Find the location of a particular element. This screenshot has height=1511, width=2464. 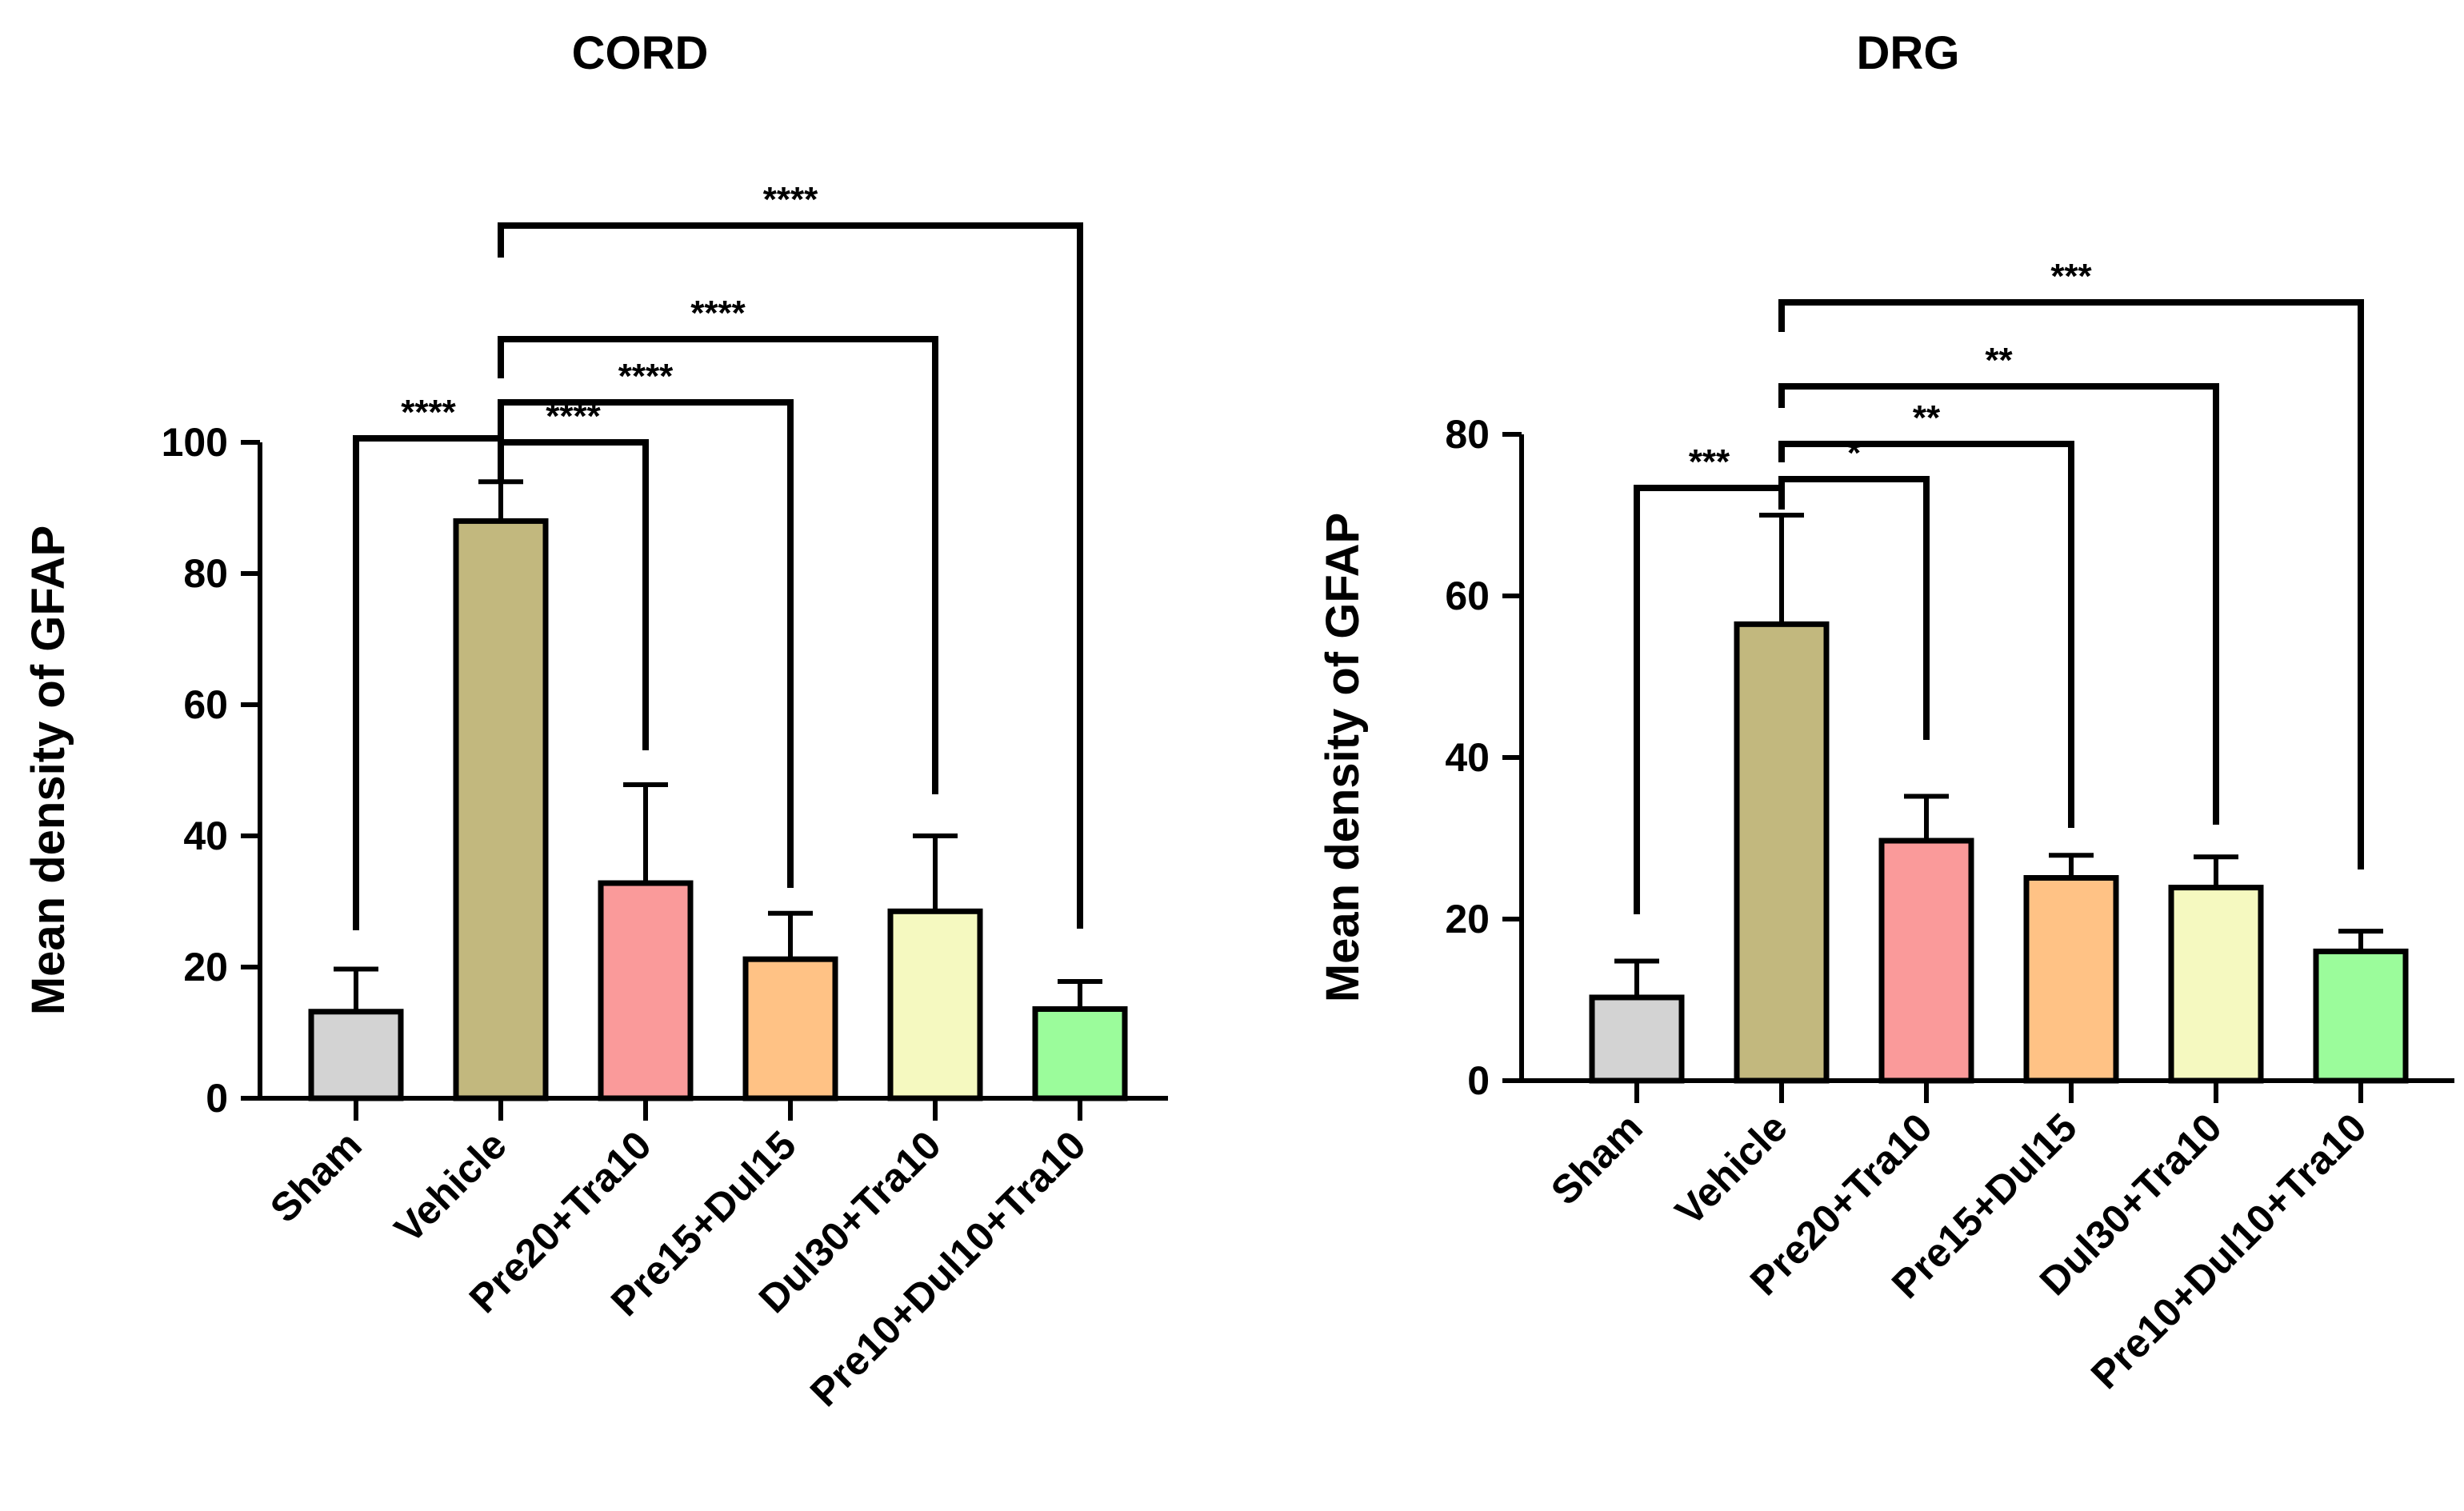

chart-title: DRG is located at coordinates (1908, 53).